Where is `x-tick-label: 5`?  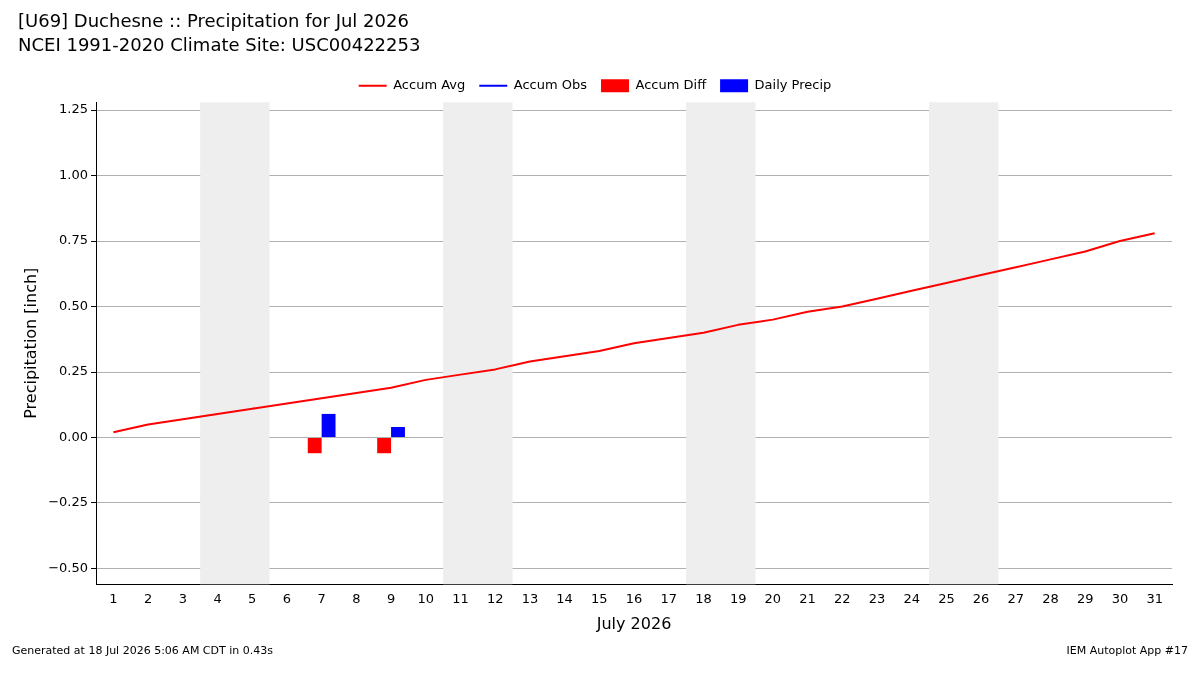 x-tick-label: 5 is located at coordinates (252, 599).